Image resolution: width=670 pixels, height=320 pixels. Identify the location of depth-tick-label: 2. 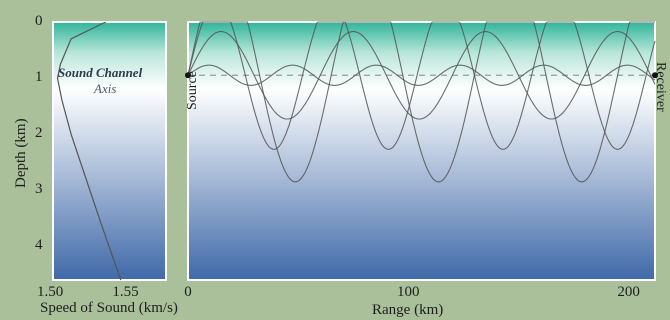
(39, 133).